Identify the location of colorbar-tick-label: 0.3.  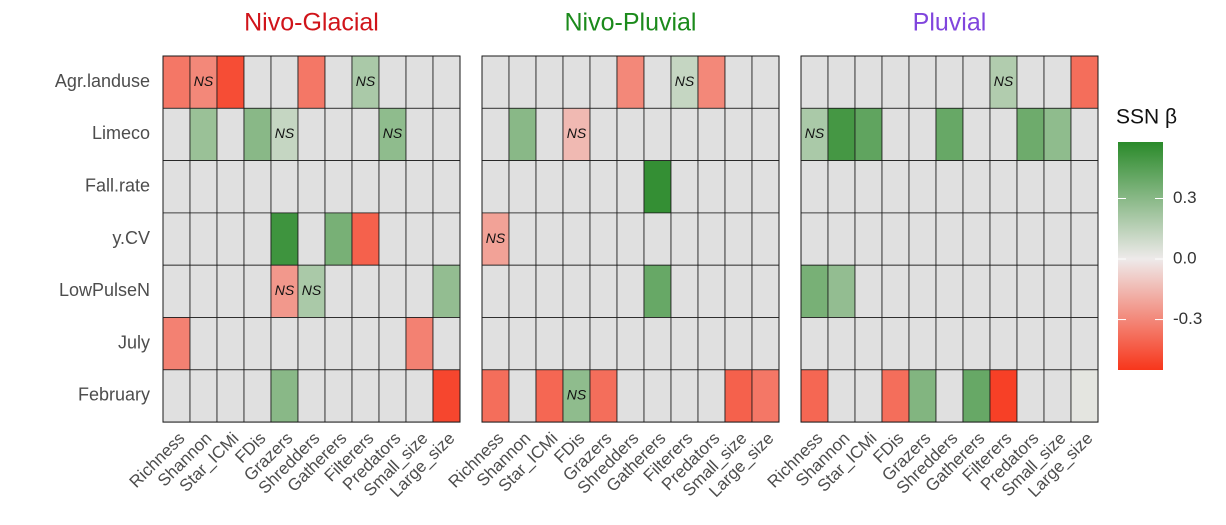
(1185, 197).